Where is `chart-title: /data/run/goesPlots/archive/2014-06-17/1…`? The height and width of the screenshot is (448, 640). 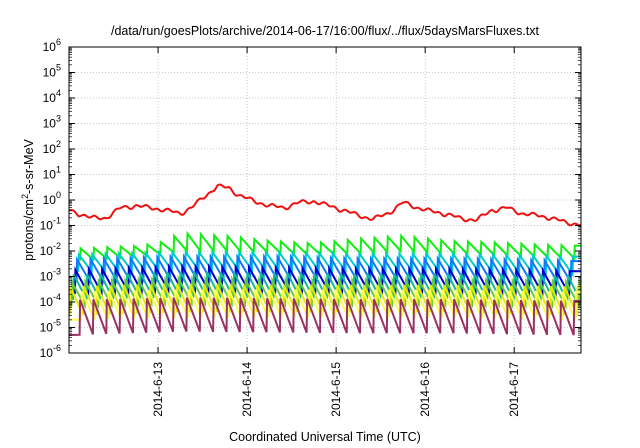 chart-title: /data/run/goesPlots/archive/2014-06-17/1… is located at coordinates (325, 31).